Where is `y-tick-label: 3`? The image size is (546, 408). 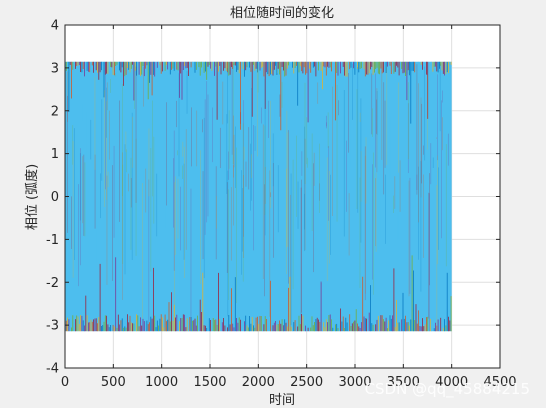
y-tick-label: 3 is located at coordinates (55, 68).